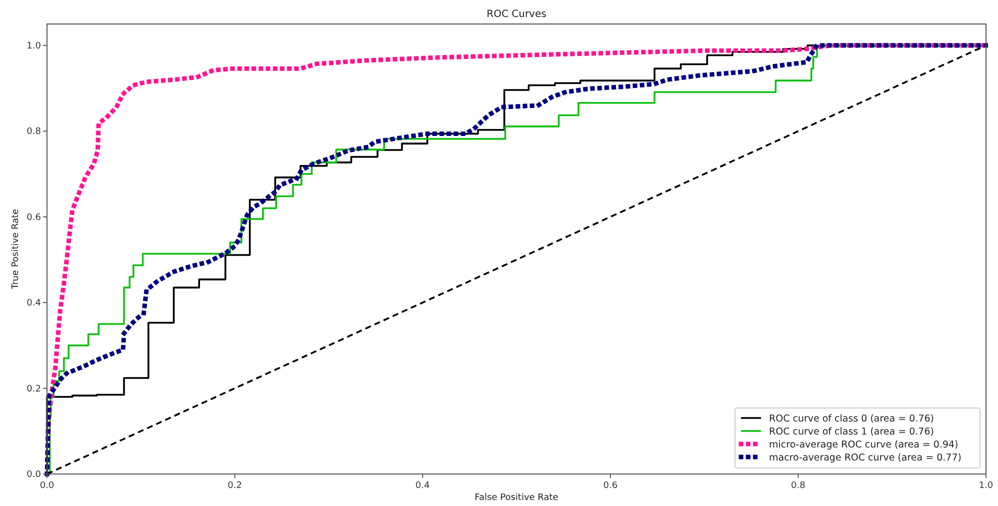 The width and height of the screenshot is (998, 506). What do you see at coordinates (33, 389) in the screenshot?
I see `y-tick-label: 0.2` at bounding box center [33, 389].